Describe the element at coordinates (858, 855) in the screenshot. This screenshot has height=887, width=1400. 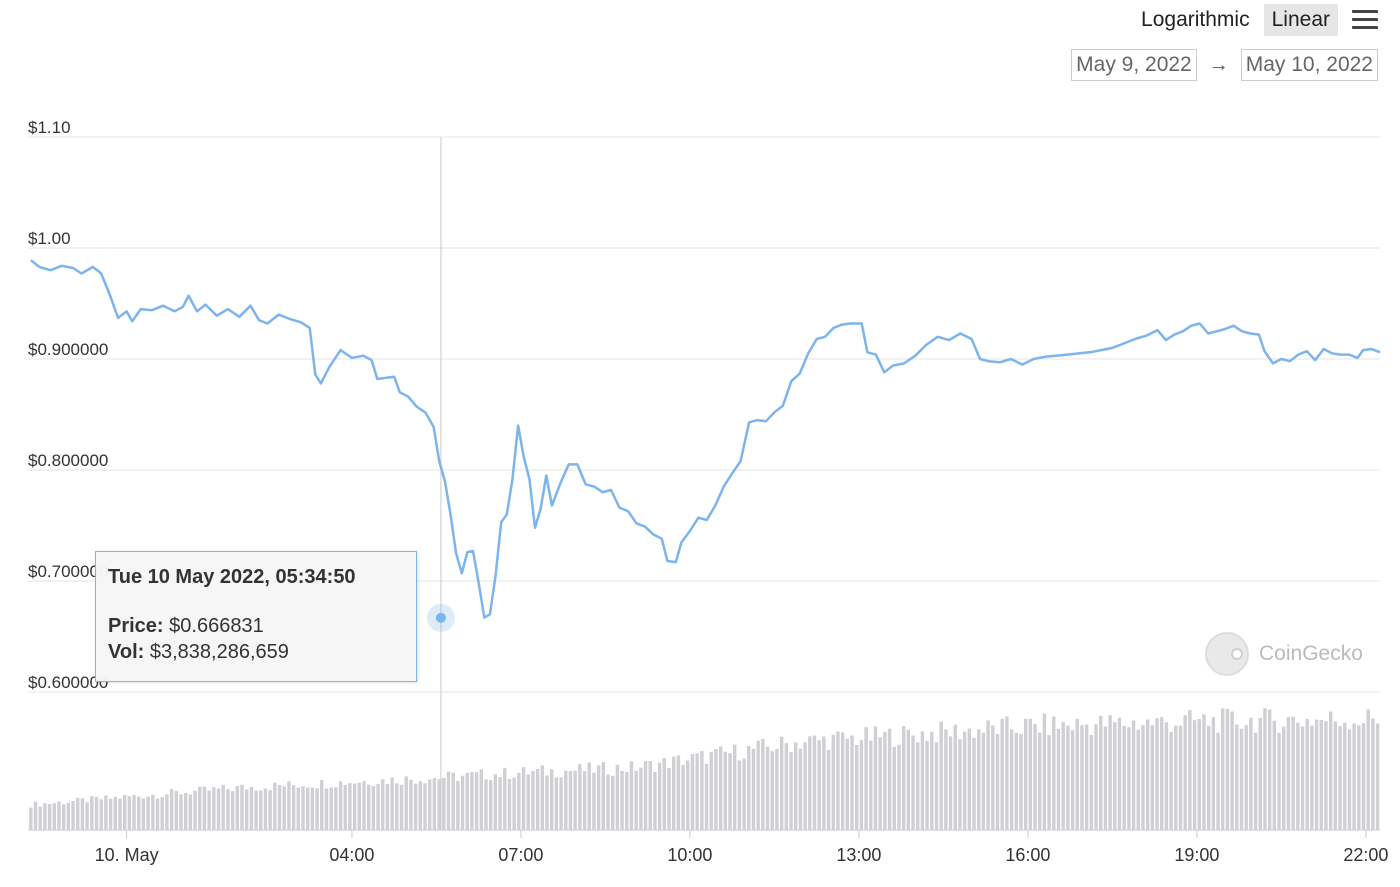
I see `x-tick-label: 13:00` at that location.